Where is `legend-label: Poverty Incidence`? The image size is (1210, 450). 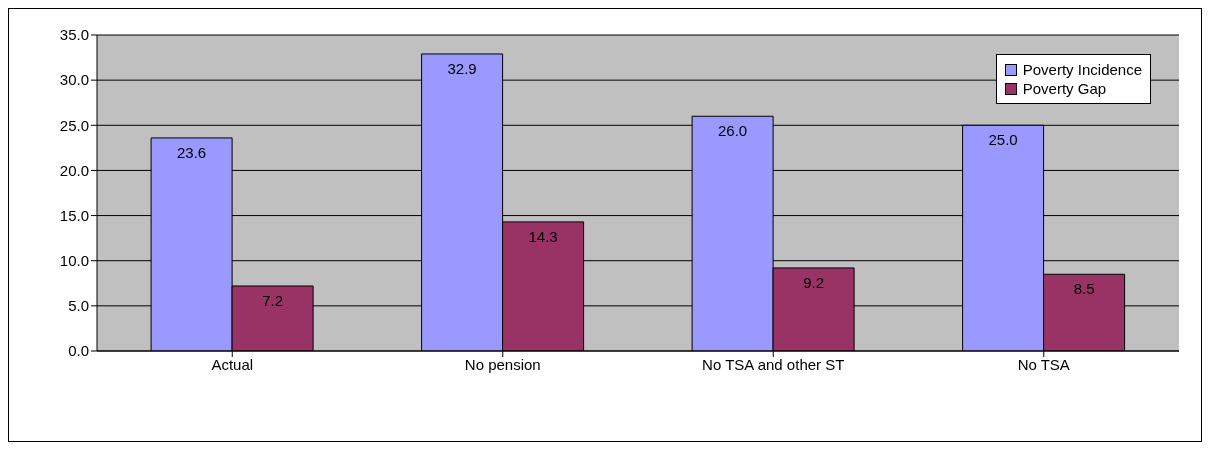 legend-label: Poverty Incidence is located at coordinates (1082, 69).